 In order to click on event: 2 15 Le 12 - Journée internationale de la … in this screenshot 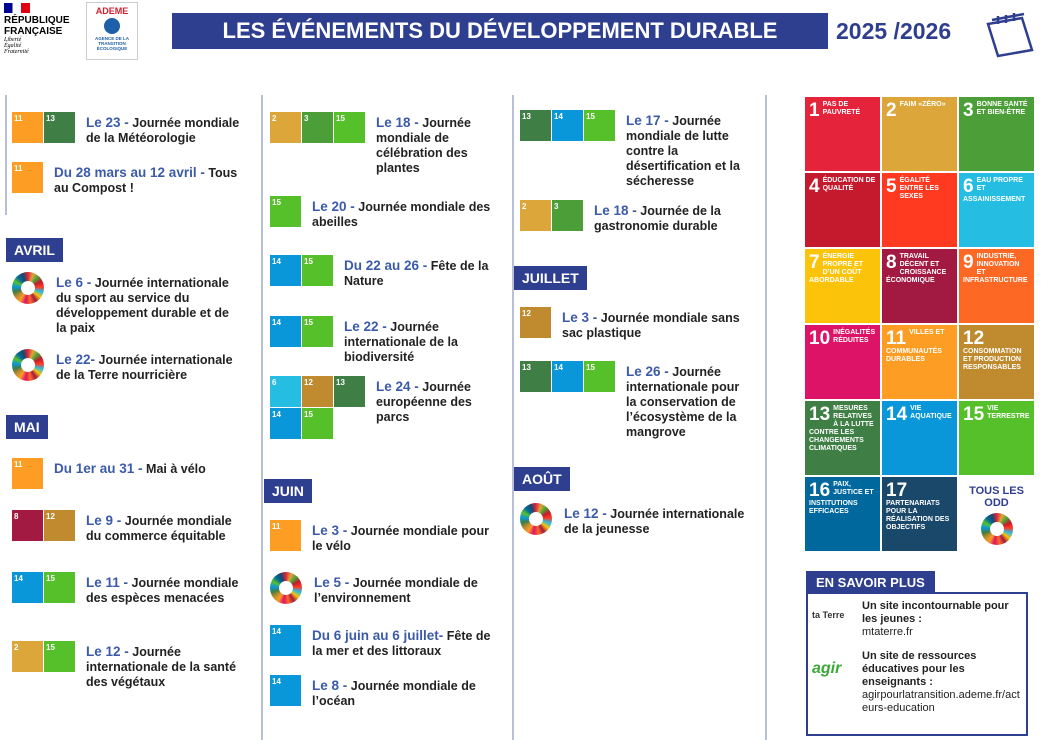, I will do `click(132, 665)`.